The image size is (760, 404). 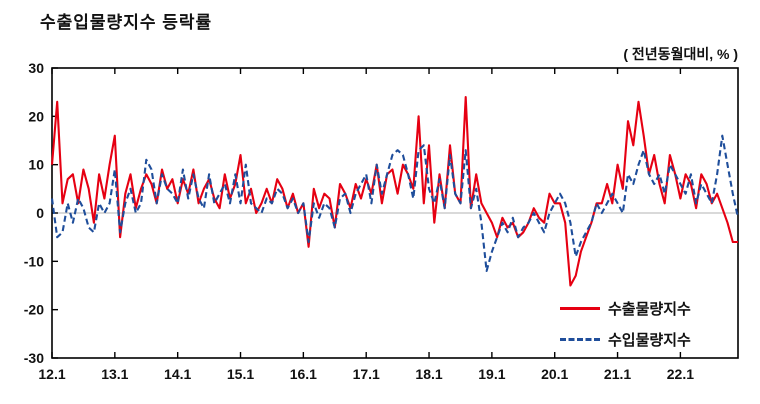 What do you see at coordinates (34, 358) in the screenshot?
I see `y-tick-label: -30` at bounding box center [34, 358].